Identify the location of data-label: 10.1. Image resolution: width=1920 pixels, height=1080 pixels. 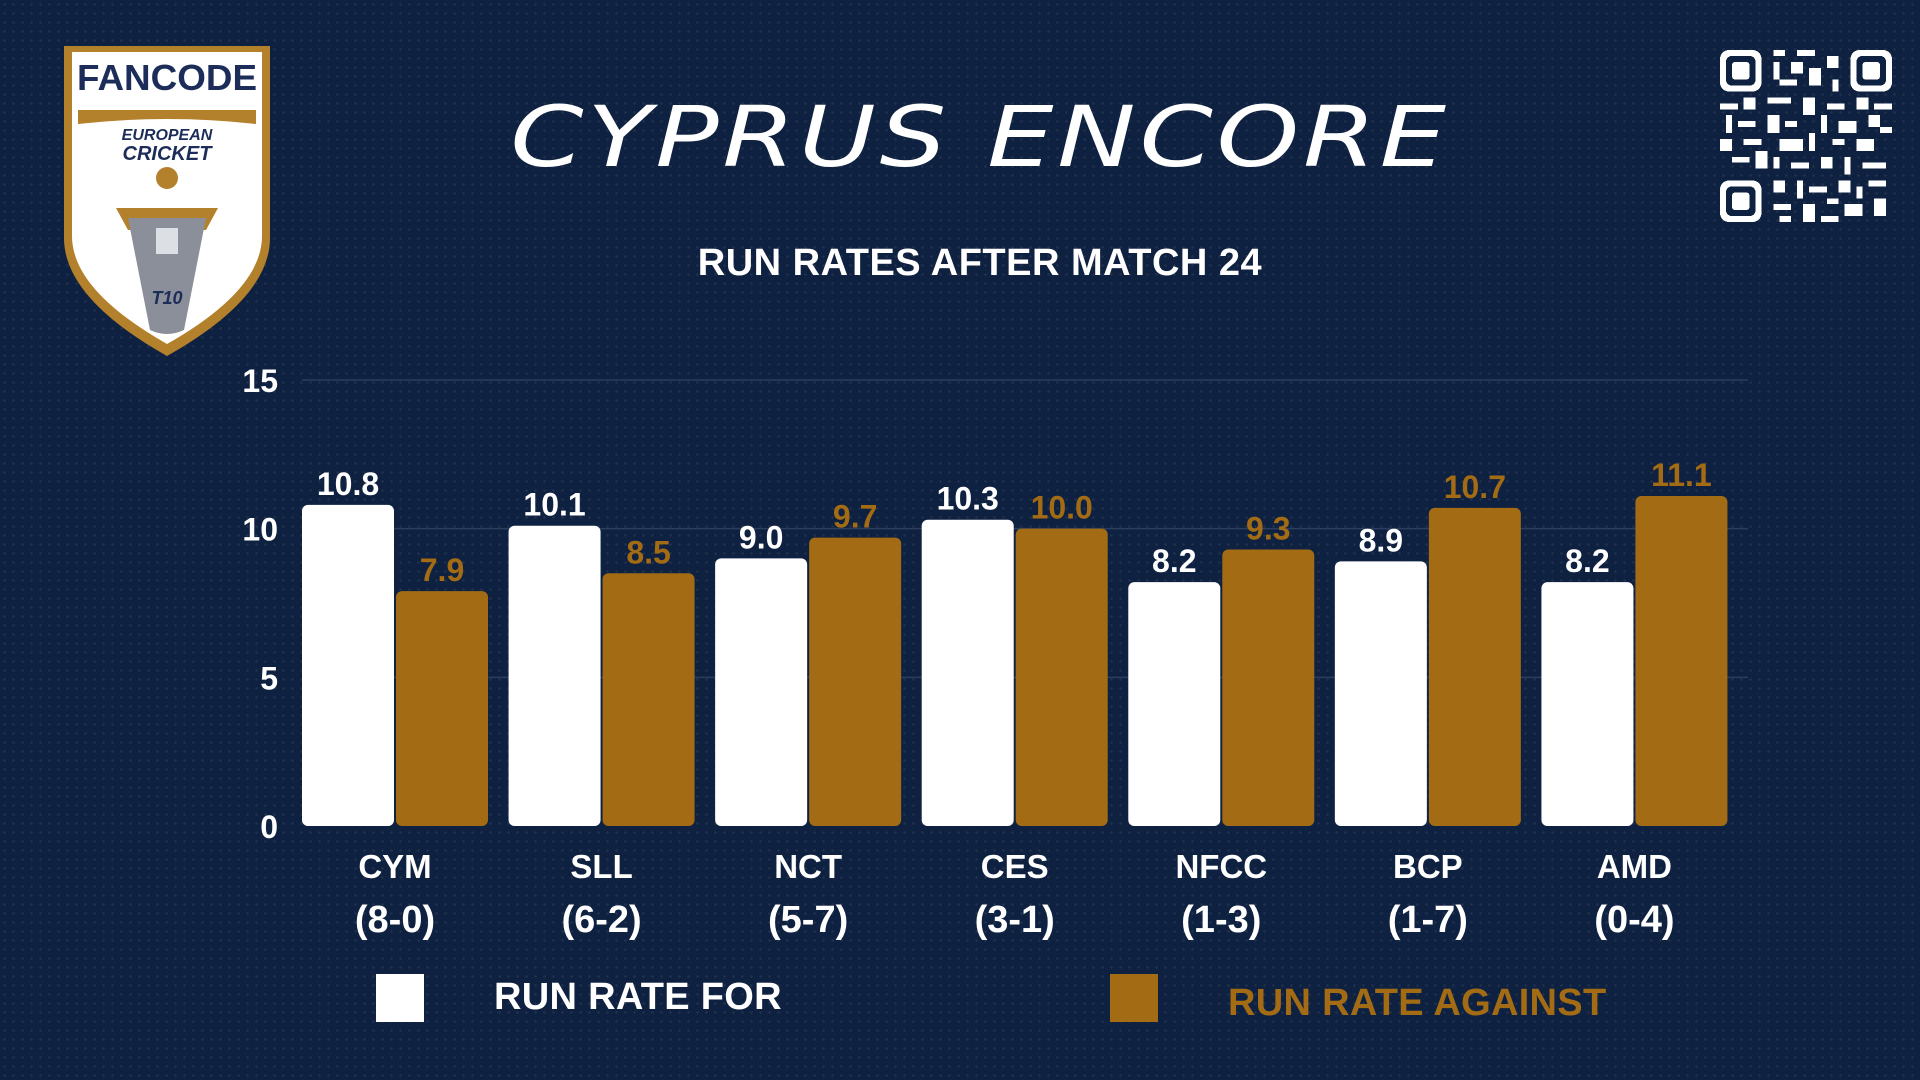
(554, 505).